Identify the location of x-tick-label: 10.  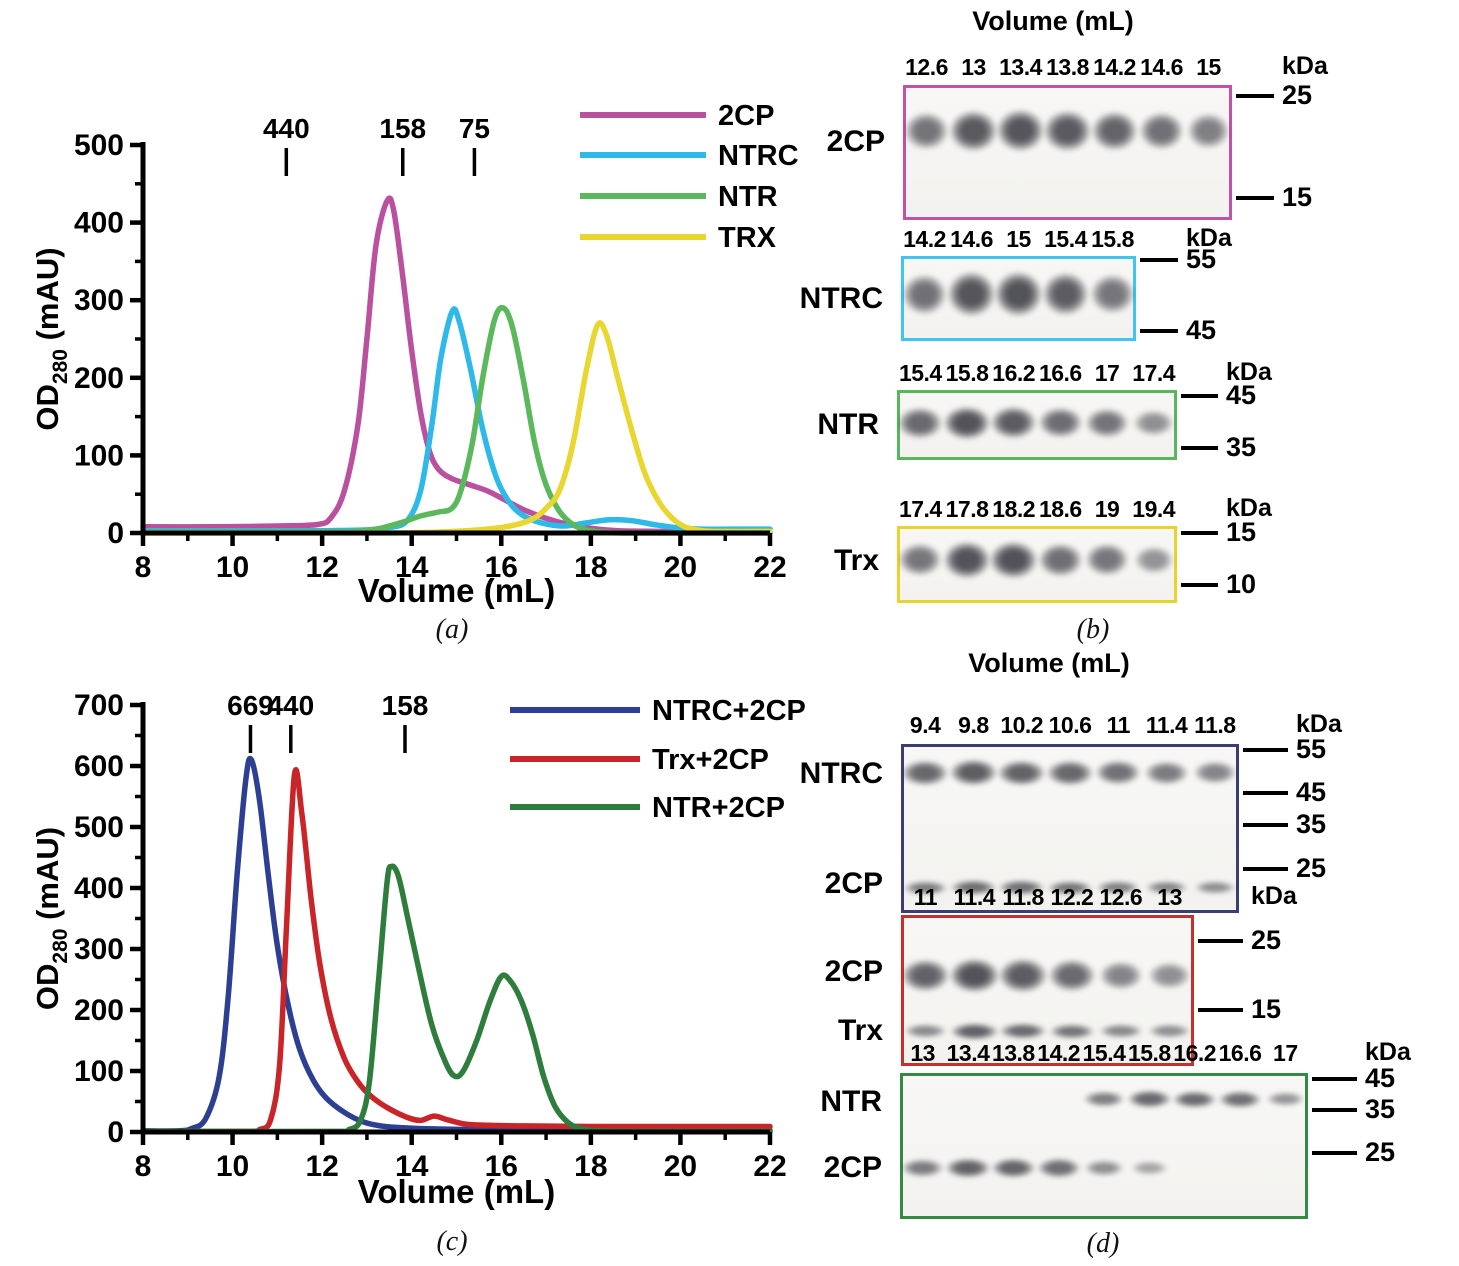
(232, 1166).